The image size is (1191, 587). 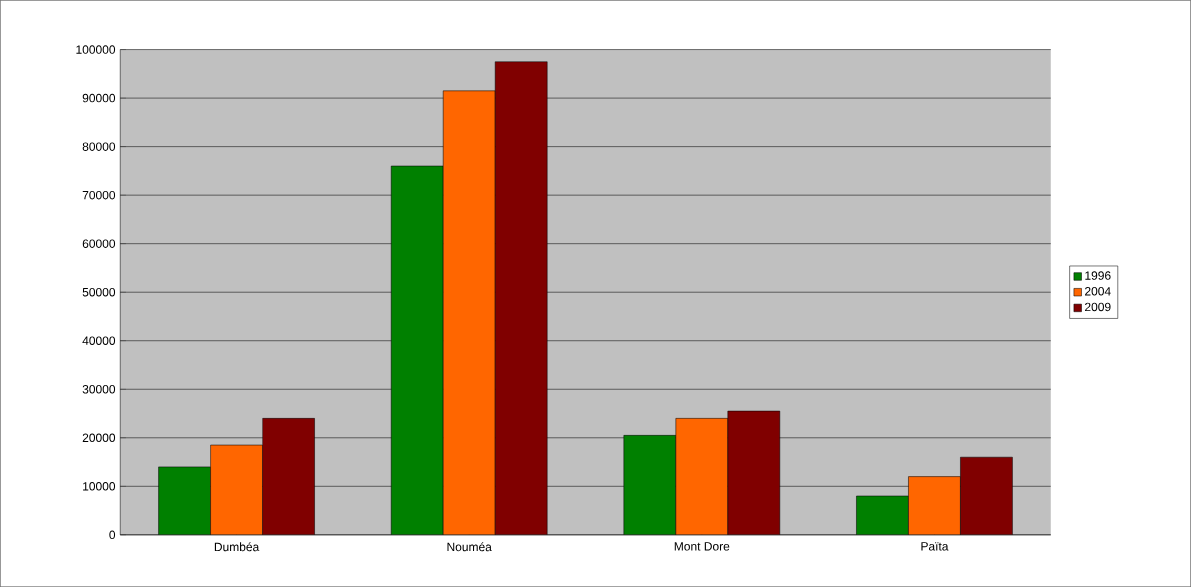 What do you see at coordinates (99, 195) in the screenshot?
I see `y-tick-label: 70000` at bounding box center [99, 195].